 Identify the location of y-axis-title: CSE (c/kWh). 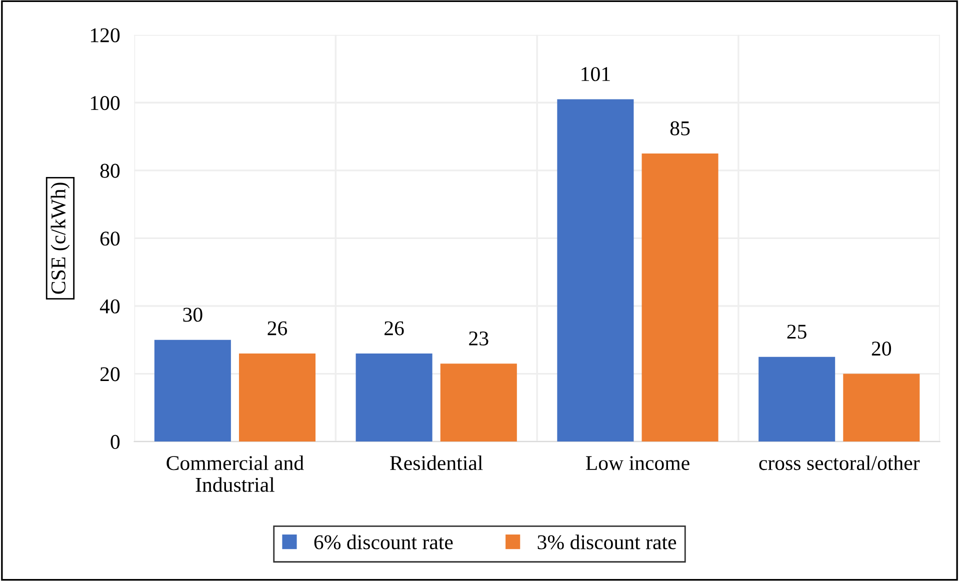
(60, 238).